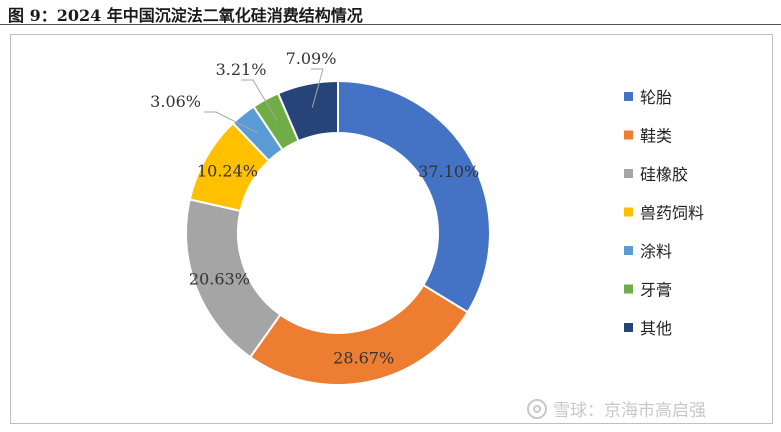 This screenshot has width=781, height=432. I want to click on slice-2-arc, so click(359, 334).